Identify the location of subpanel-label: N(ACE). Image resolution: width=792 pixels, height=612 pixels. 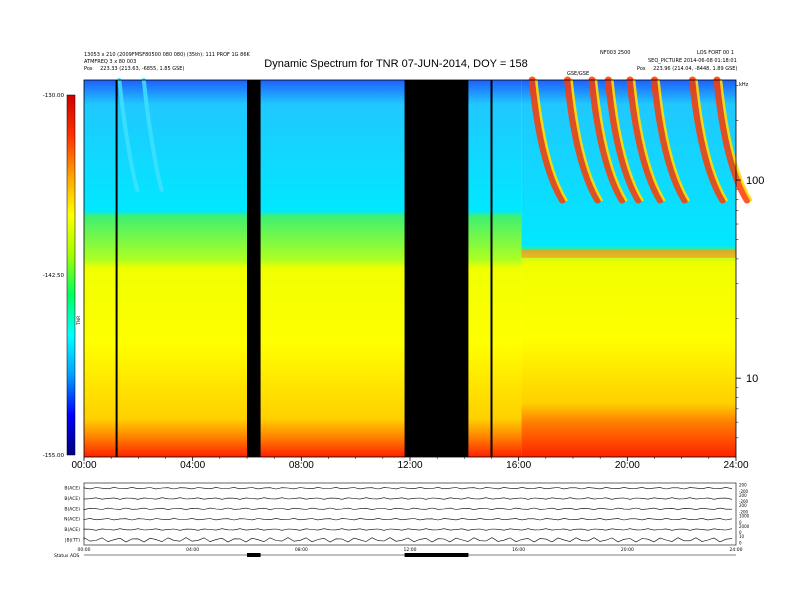
(72, 520).